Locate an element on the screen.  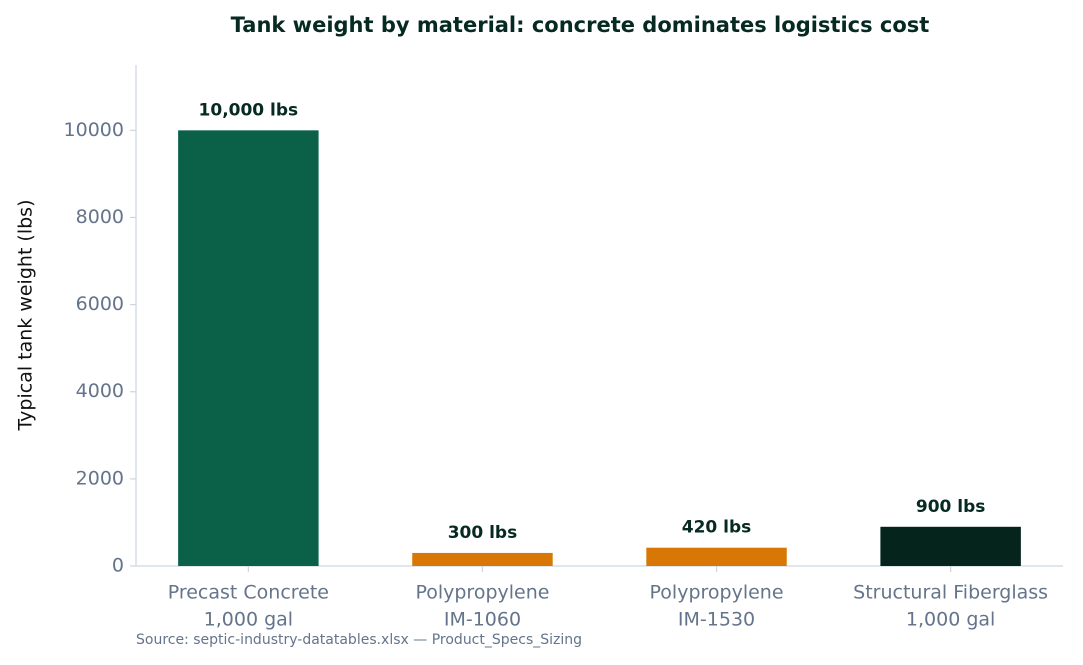
y-axis-label: Typical tank weight (lbs) is located at coordinates (26, 316).